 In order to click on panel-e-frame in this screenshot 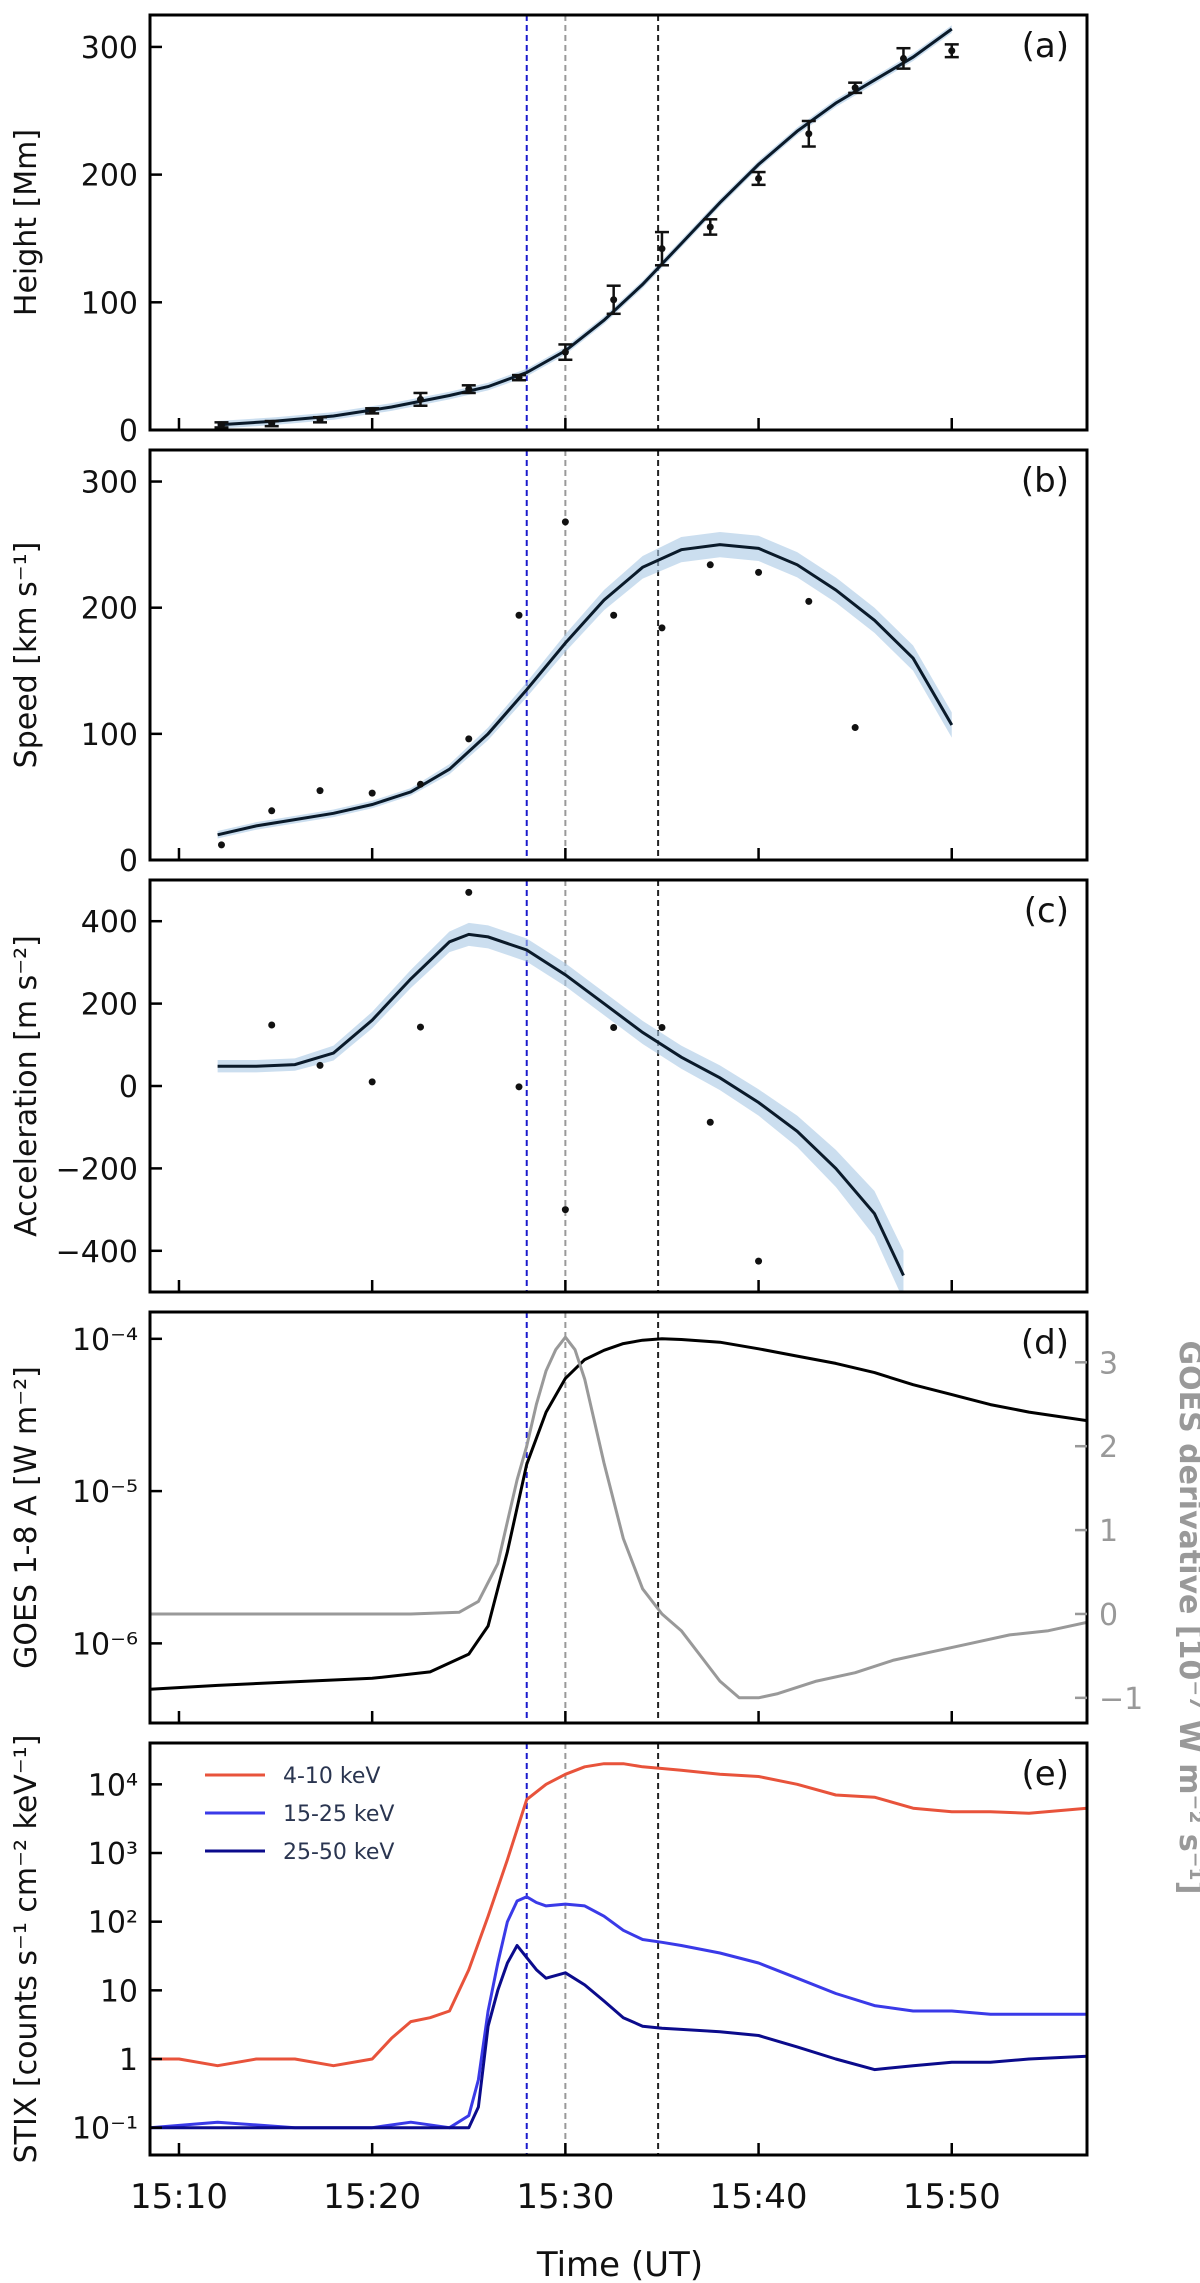, I will do `click(618, 1949)`.